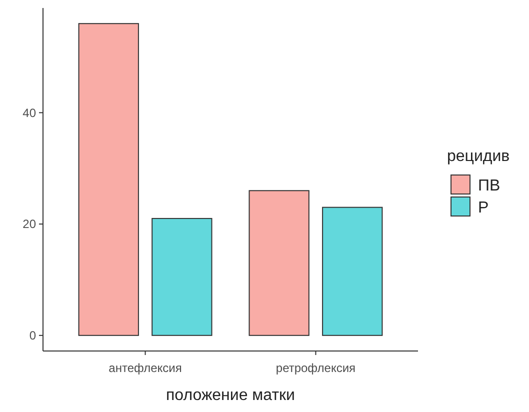  Describe the element at coordinates (32, 335) in the screenshot. I see `y-tick-label: 0` at that location.